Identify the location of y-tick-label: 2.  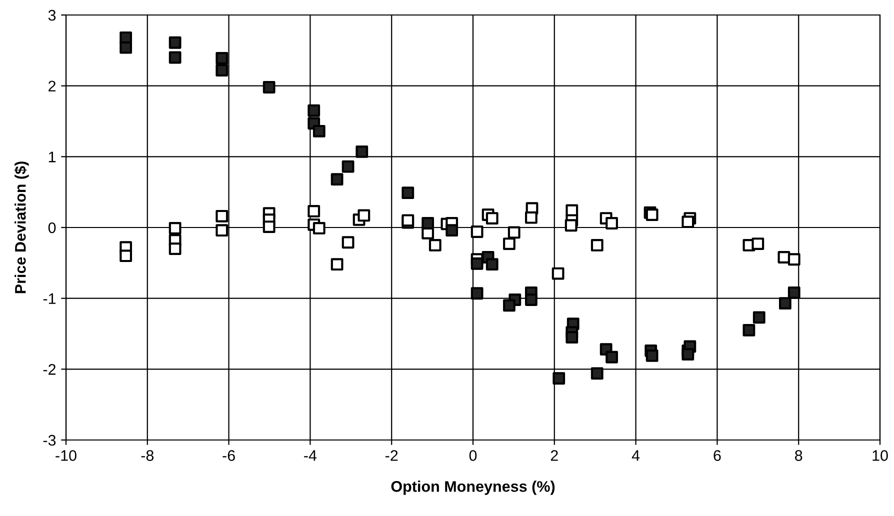
(52, 86).